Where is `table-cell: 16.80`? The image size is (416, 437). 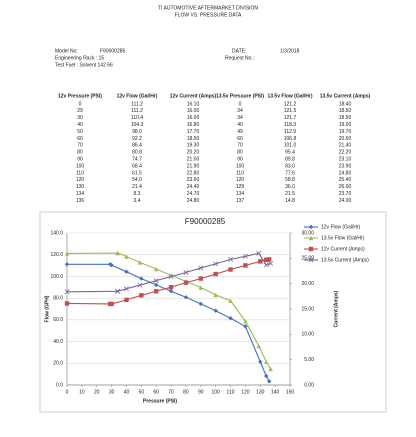 table-cell: 16.80 is located at coordinates (193, 125).